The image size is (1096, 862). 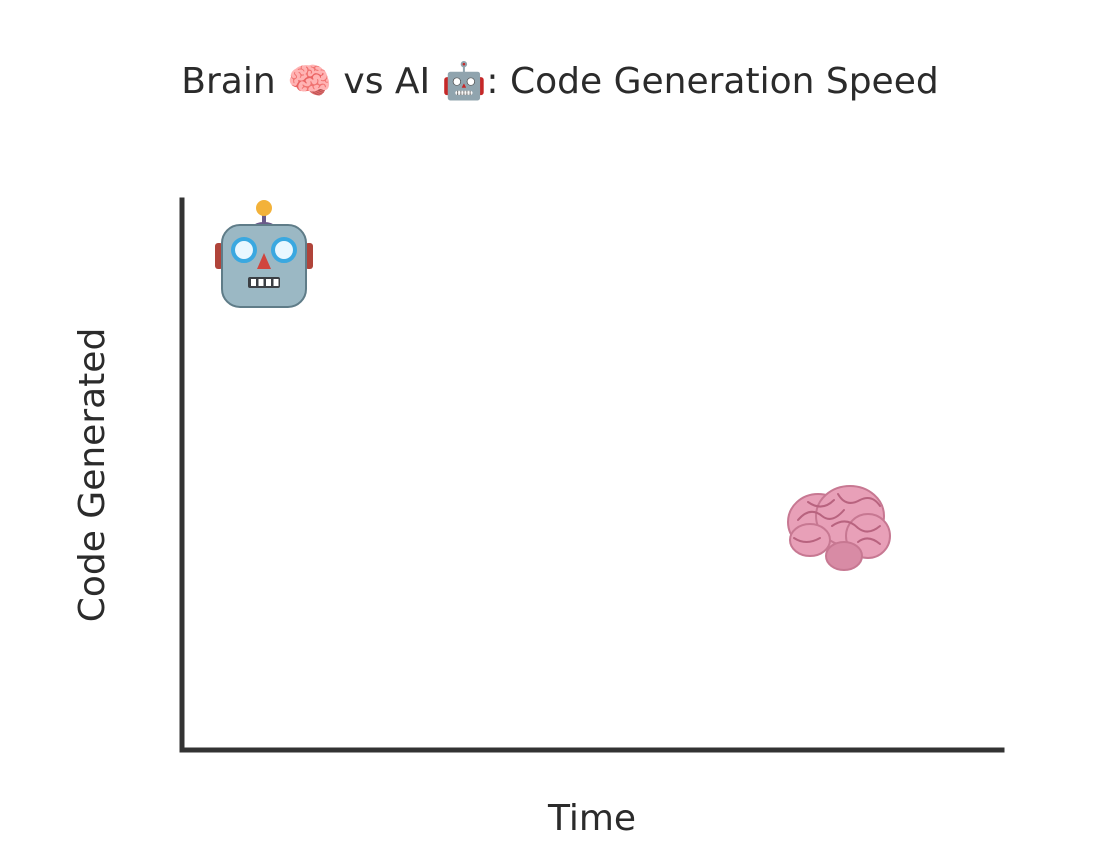 I want to click on y-axis-label: Code Generated, so click(x=92, y=475).